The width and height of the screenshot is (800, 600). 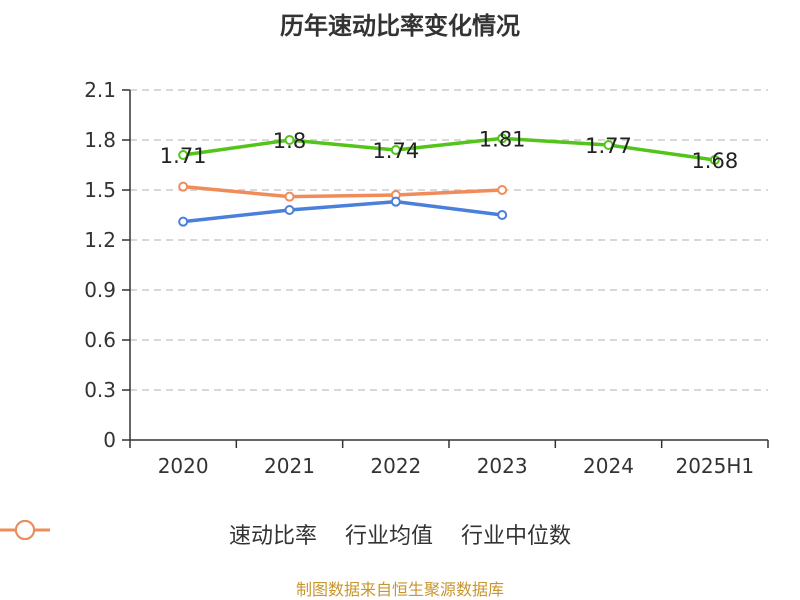 I want to click on legend-item-series-2: 行业均值, so click(x=216, y=534).